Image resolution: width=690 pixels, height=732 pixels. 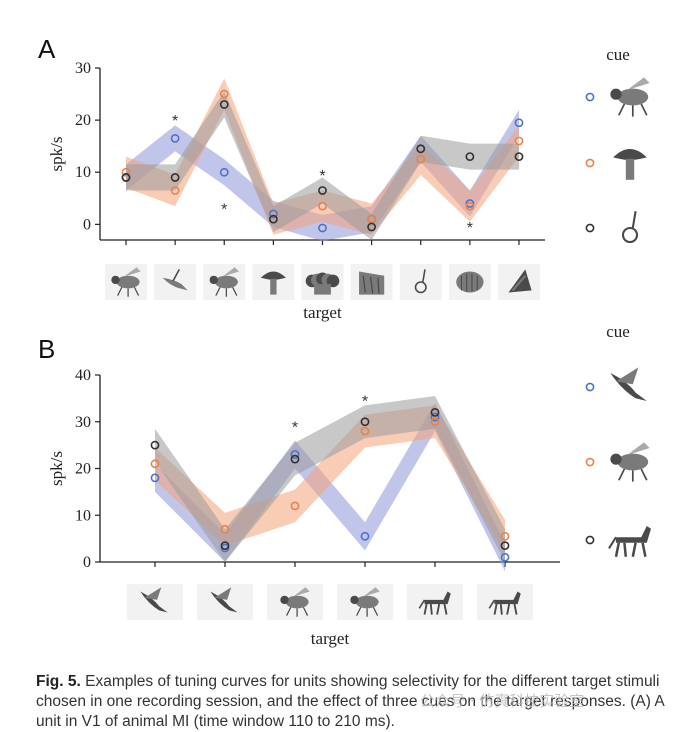 I want to click on panel-letter: A, so click(x=47, y=49).